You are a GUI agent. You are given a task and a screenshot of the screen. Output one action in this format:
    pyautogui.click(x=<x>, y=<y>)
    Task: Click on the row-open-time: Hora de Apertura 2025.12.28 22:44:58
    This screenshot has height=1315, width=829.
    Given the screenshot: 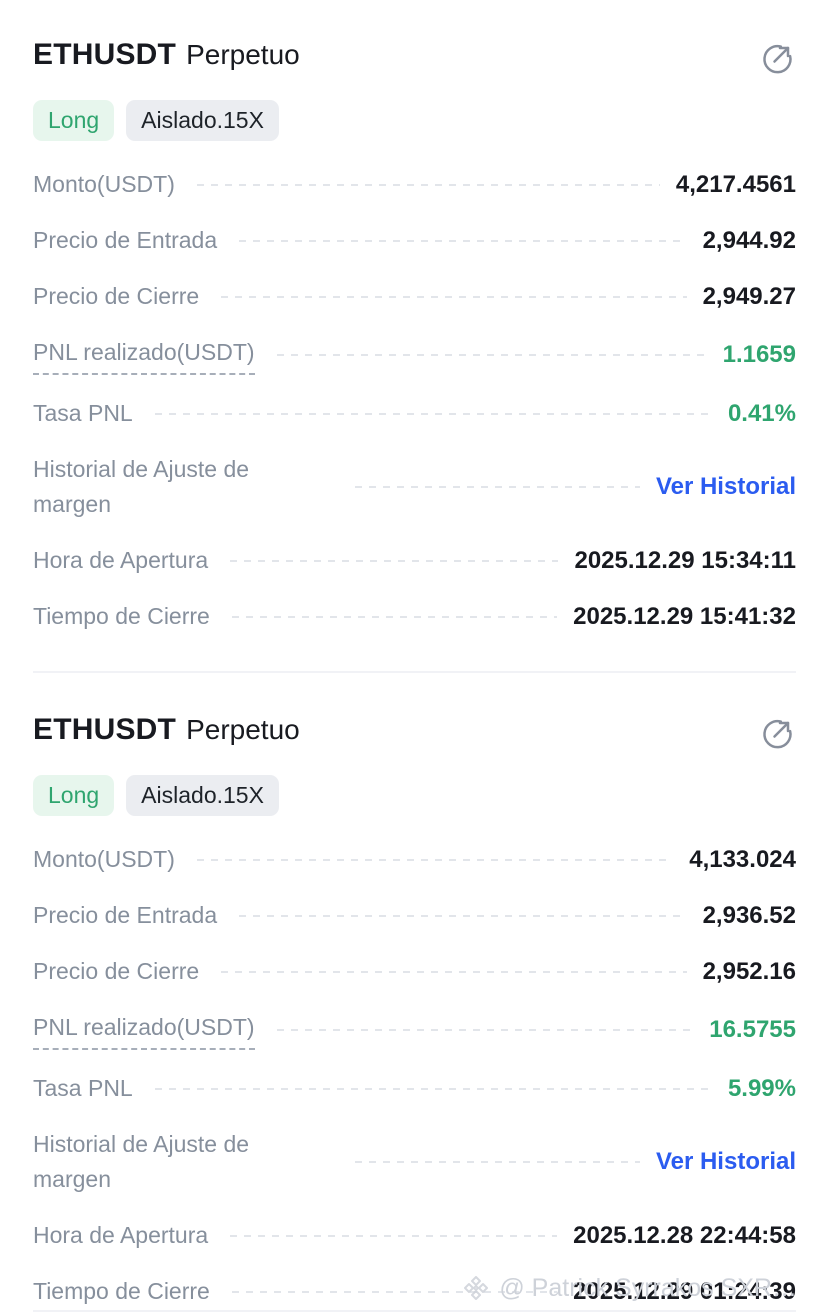 What is the action you would take?
    pyautogui.click(x=414, y=1235)
    